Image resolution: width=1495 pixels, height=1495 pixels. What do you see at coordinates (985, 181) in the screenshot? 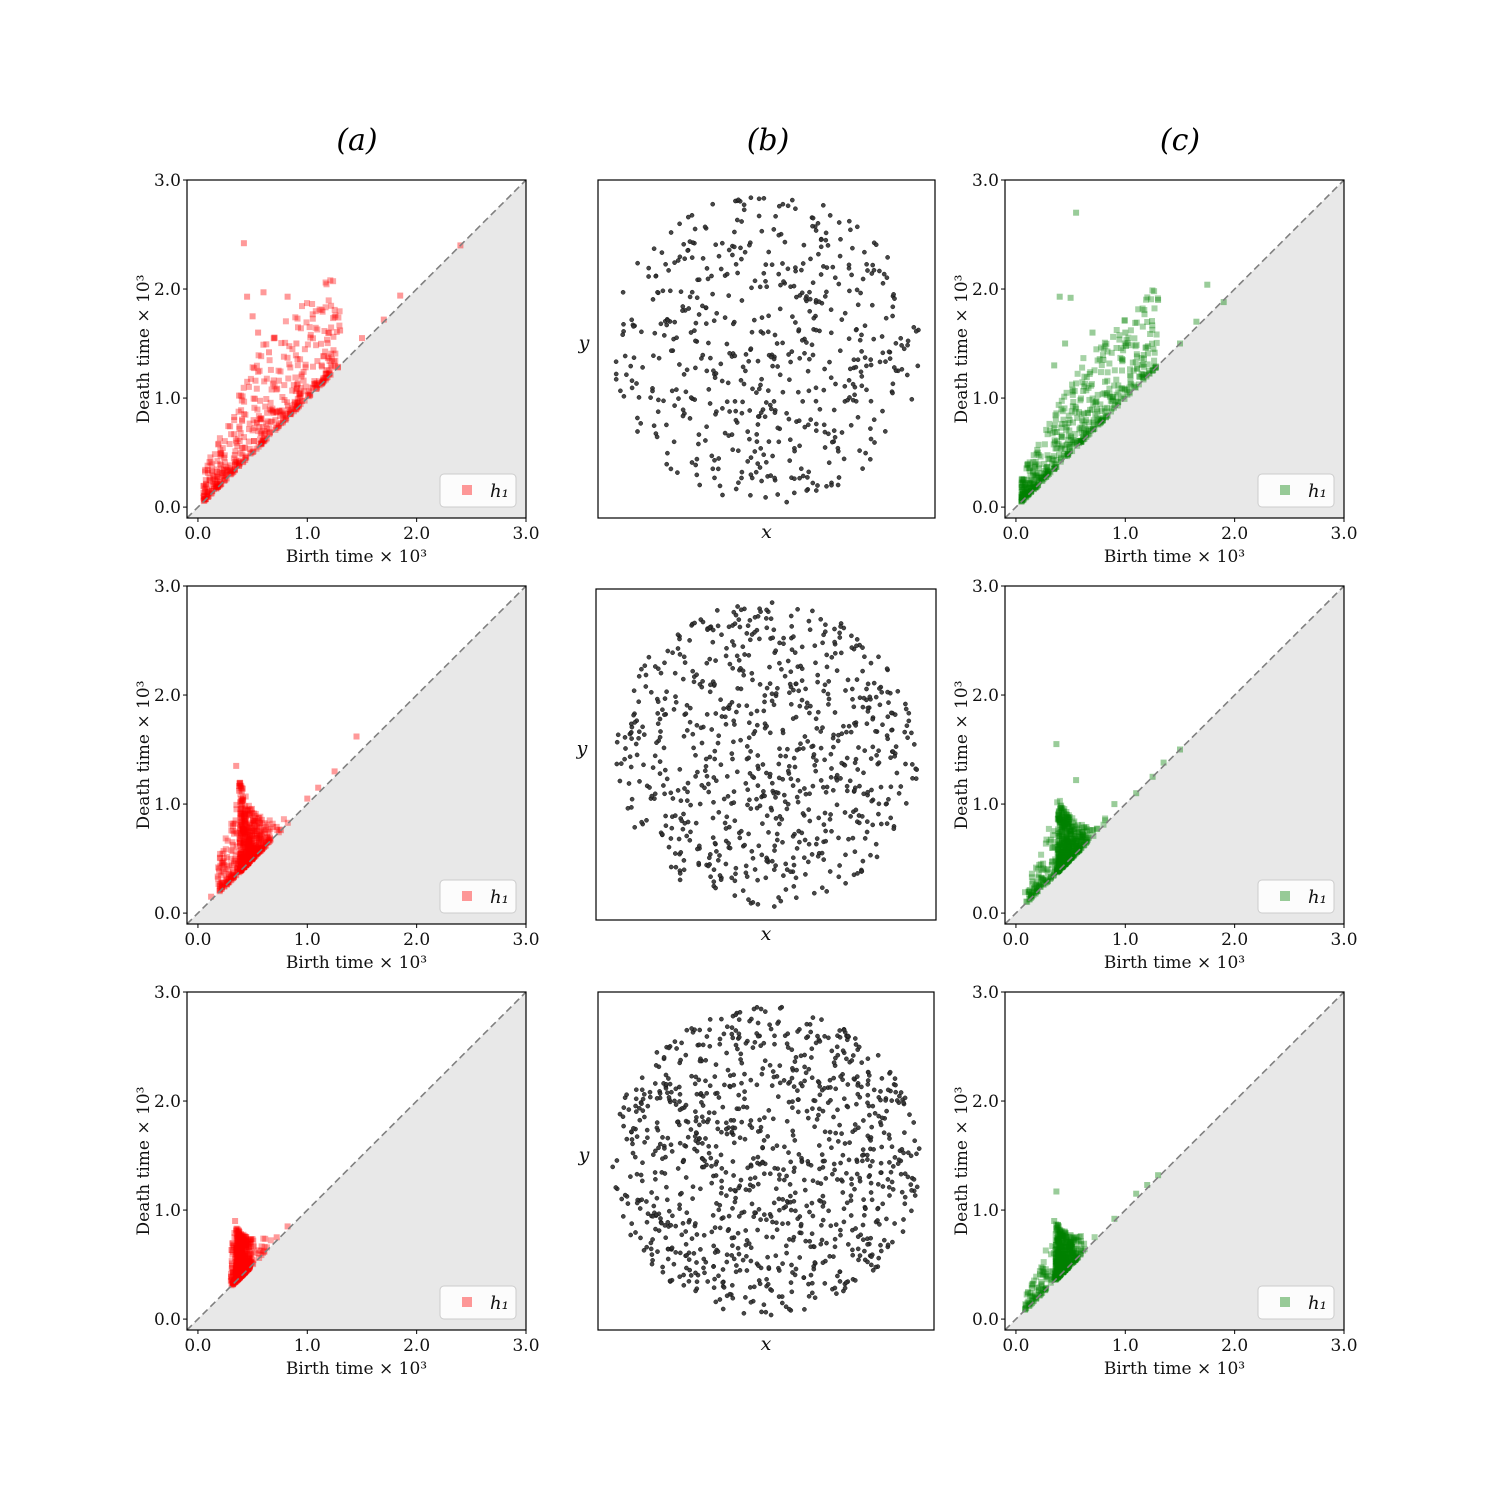
I see `y-tick-label: 3.0` at bounding box center [985, 181].